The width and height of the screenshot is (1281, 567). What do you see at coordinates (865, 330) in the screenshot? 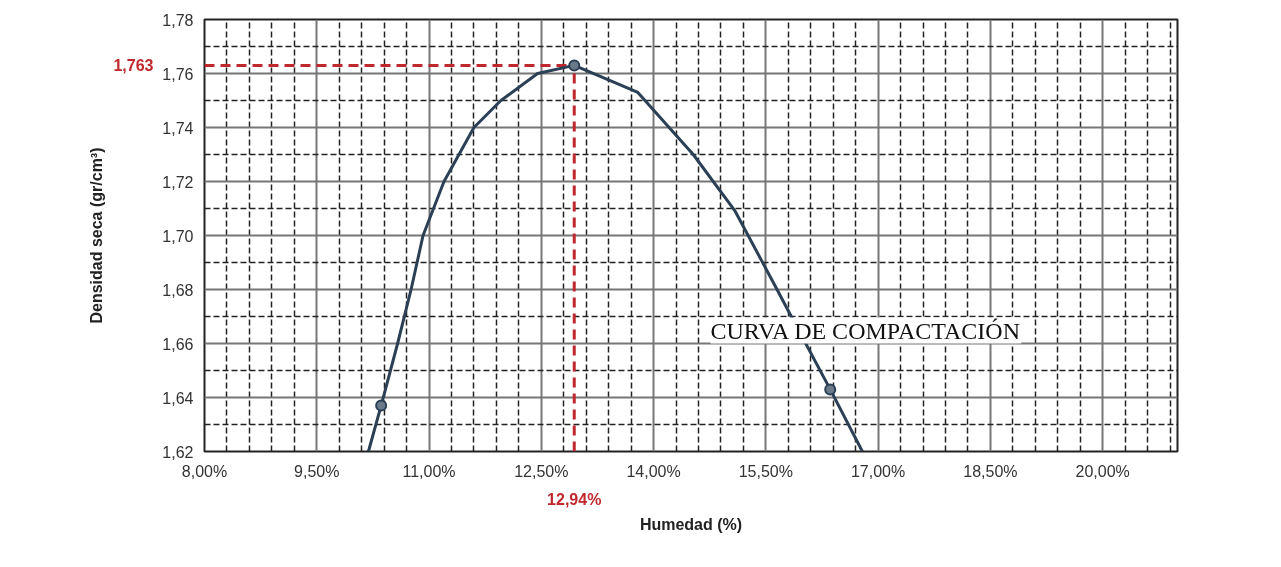
I see `text: CURVA DE COMPACTACIÓN` at bounding box center [865, 330].